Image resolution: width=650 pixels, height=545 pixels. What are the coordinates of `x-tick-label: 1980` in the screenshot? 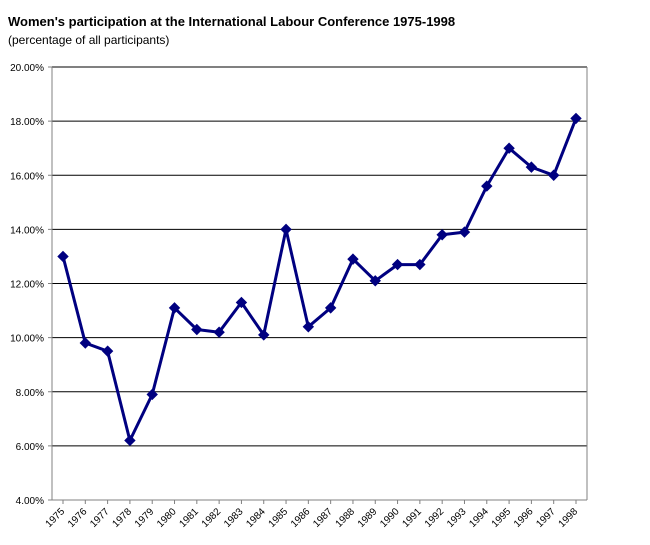 It's located at (167, 518).